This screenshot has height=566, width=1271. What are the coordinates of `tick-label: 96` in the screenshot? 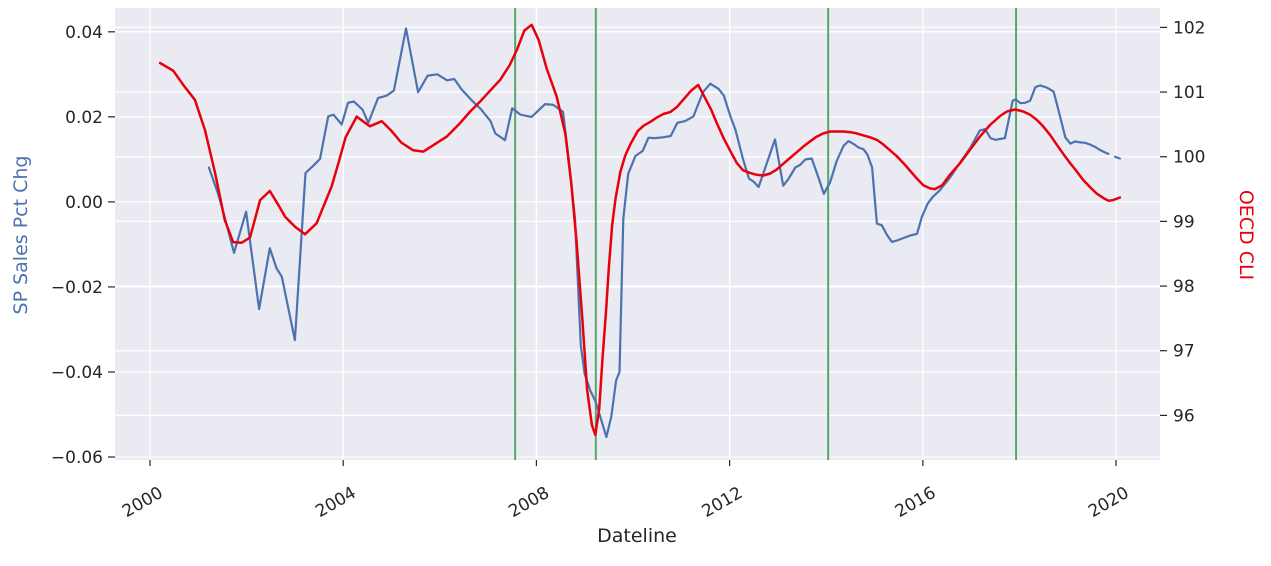 It's located at (1184, 416).